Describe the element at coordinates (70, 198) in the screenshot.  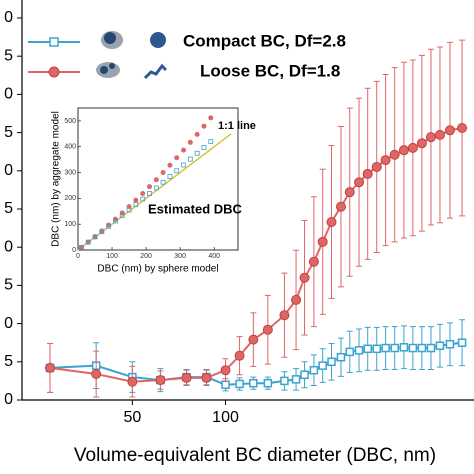
I see `y-tick-label: 200` at that location.